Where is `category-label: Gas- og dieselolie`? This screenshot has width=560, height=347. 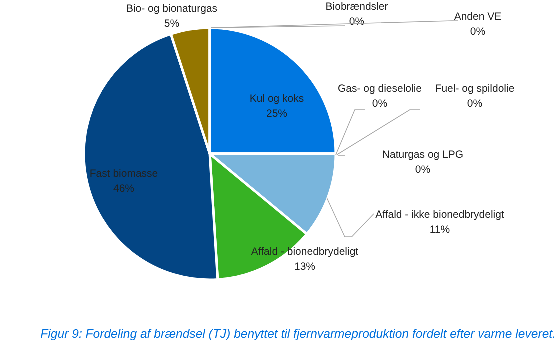
category-label: Gas- og dieselolie is located at coordinates (380, 89).